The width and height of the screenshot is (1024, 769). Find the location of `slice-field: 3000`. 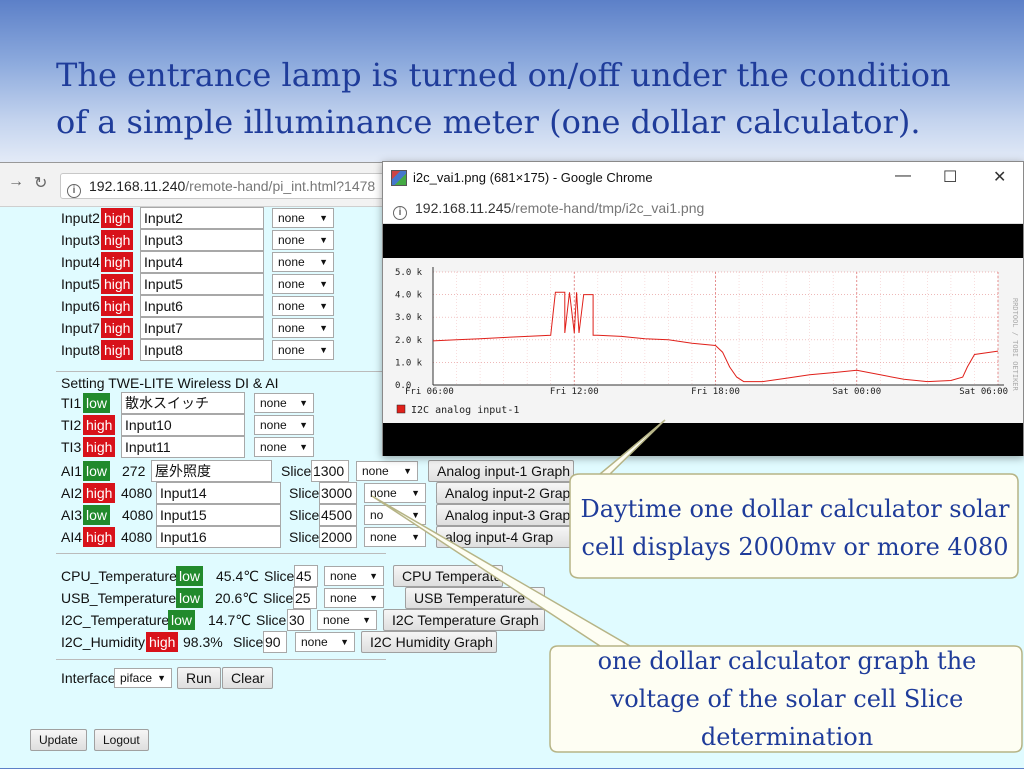

slice-field: 3000 is located at coordinates (338, 493).